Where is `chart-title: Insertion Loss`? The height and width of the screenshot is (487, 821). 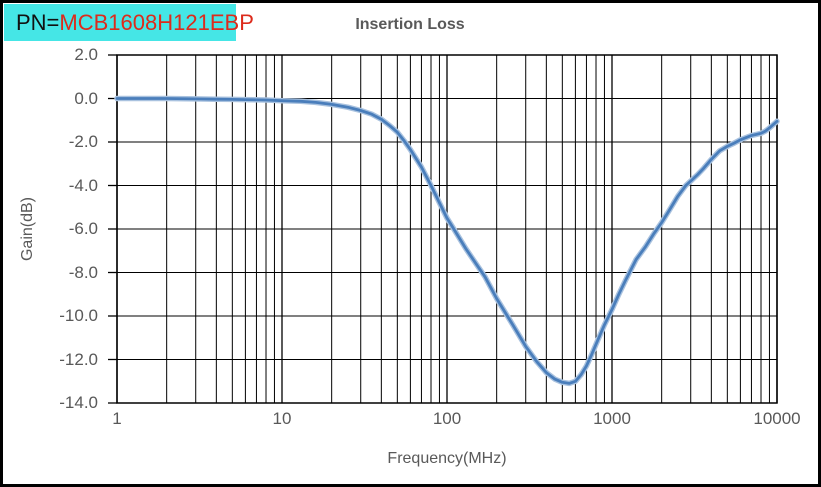 chart-title: Insertion Loss is located at coordinates (410, 24).